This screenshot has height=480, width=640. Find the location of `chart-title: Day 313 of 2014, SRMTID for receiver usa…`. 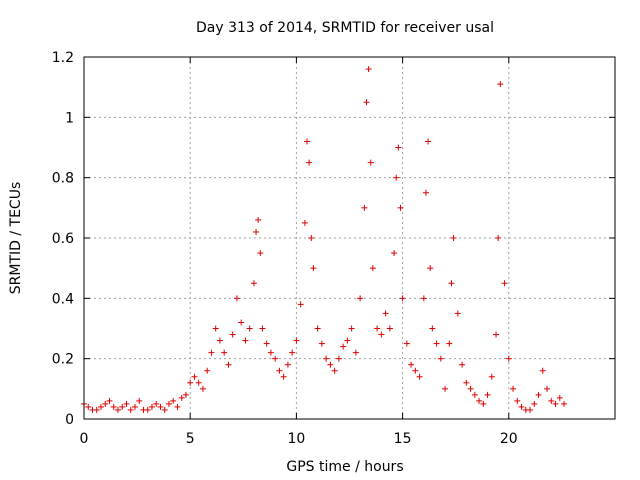

chart-title: Day 313 of 2014, SRMTID for receiver usa… is located at coordinates (345, 28).